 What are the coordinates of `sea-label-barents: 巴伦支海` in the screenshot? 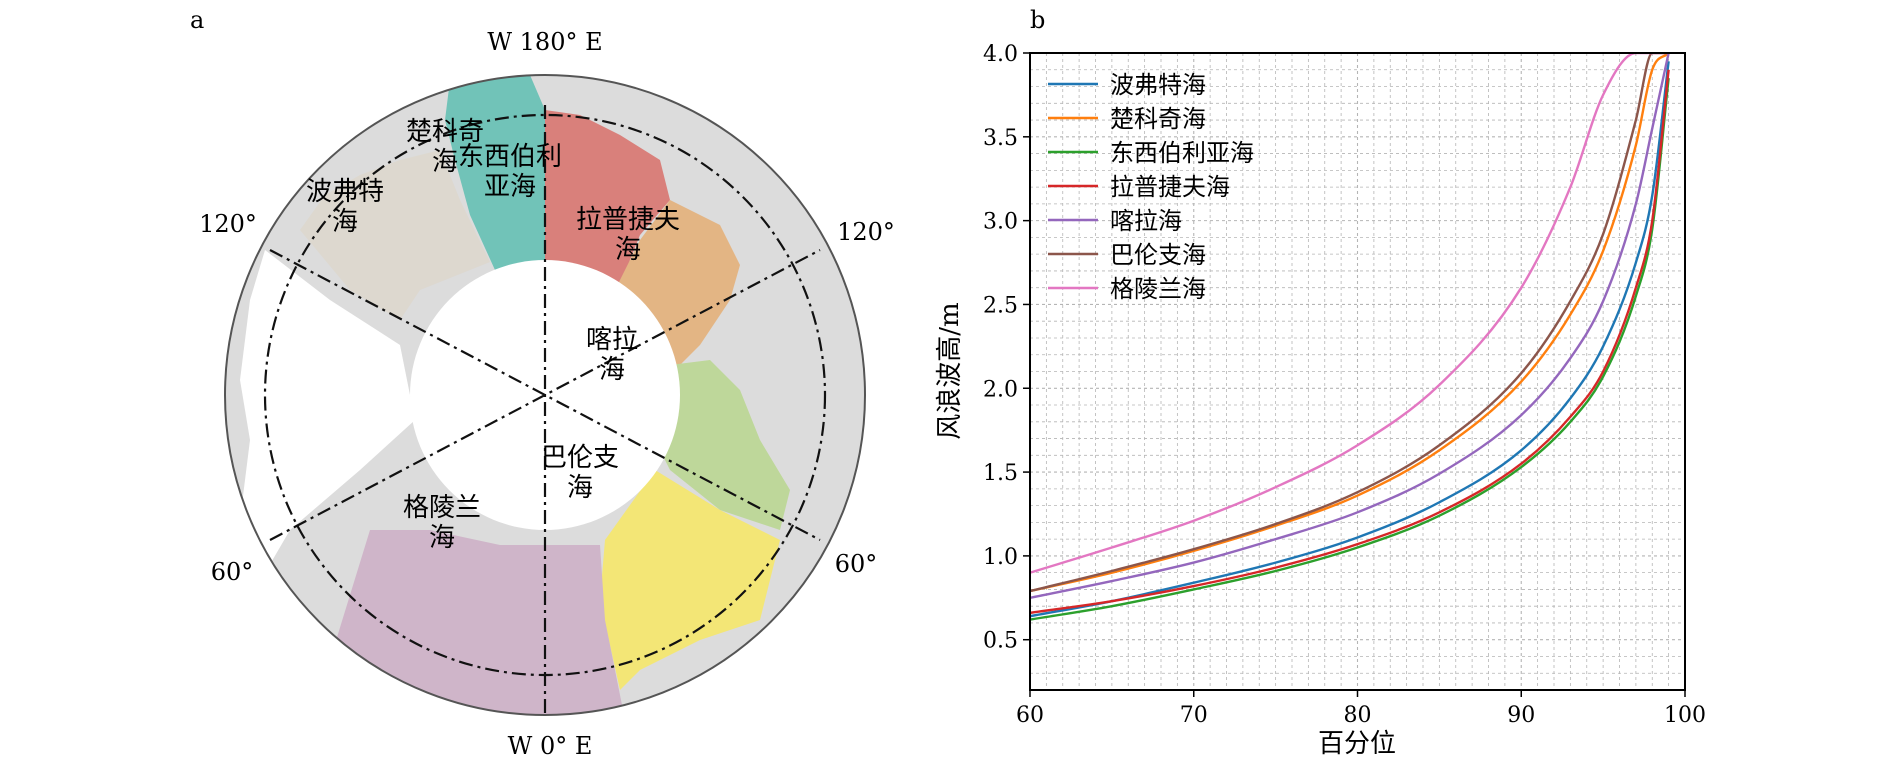 It's located at (580, 473).